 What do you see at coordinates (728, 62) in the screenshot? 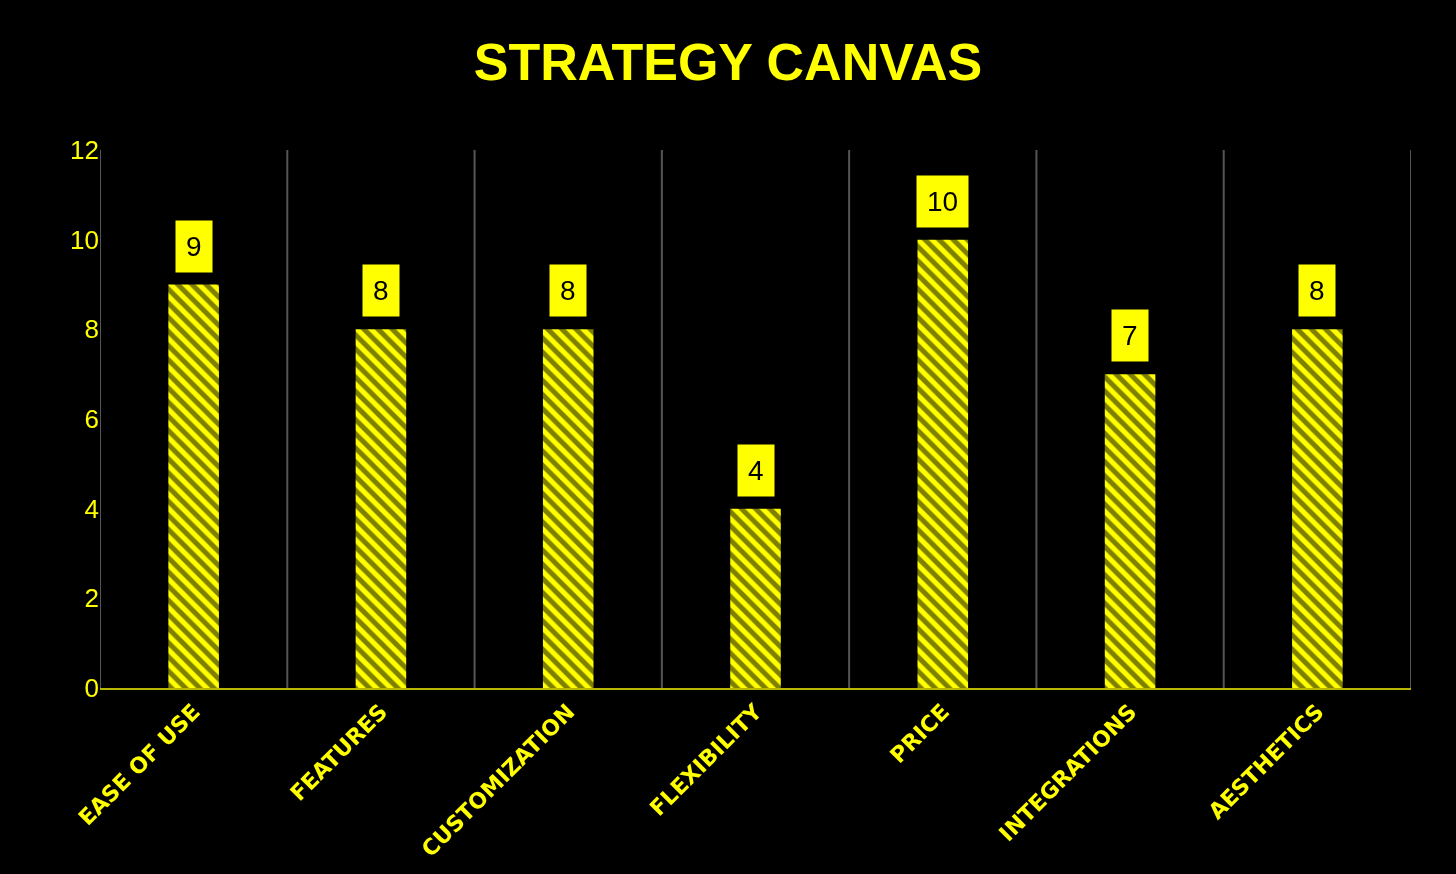
I see `chart-title: STRATEGY CANVAS` at bounding box center [728, 62].